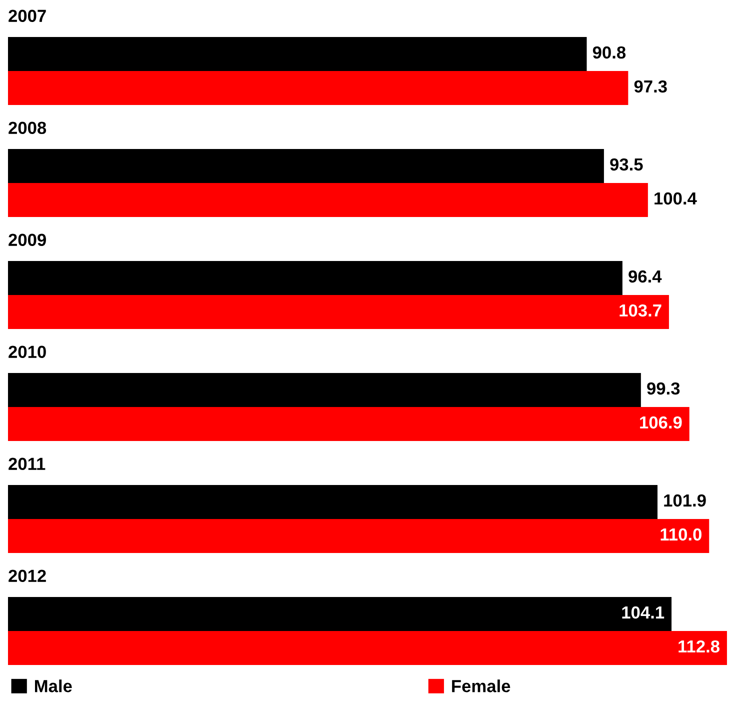 This screenshot has width=732, height=707. What do you see at coordinates (609, 52) in the screenshot?
I see `data-label: 90.8` at bounding box center [609, 52].